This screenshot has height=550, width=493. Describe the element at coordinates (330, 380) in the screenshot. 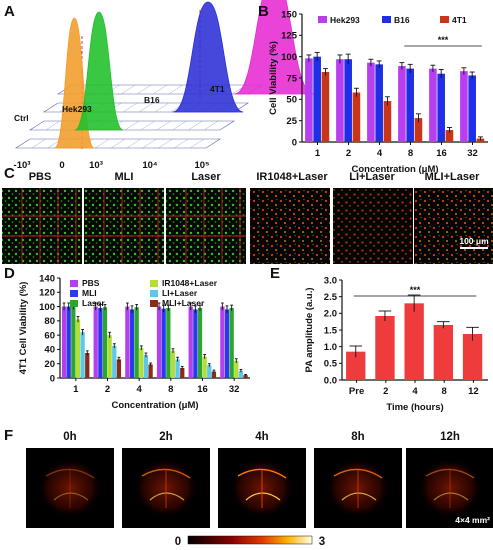

I see `y-tick-label: 0.0` at that location.